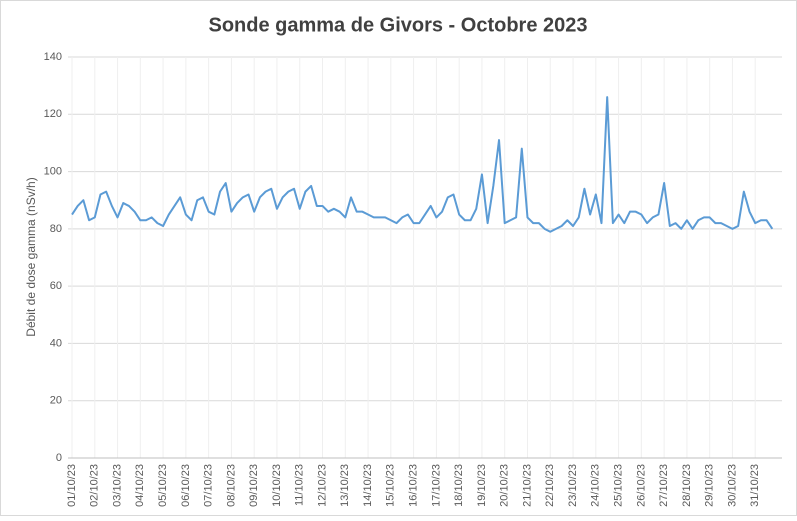 The image size is (797, 521). What do you see at coordinates (186, 485) in the screenshot?
I see `x-tick-label: 06/10/23` at bounding box center [186, 485].